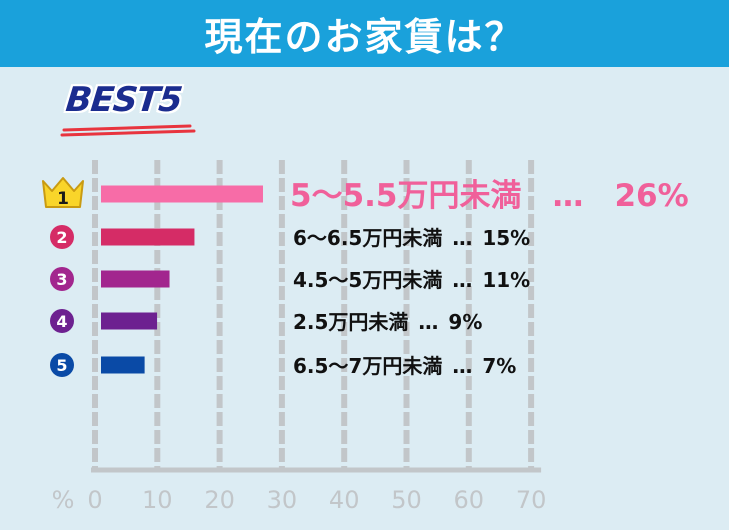 The image size is (729, 530). I want to click on category-label-2: 6〜6.5万円未満 … 15%, so click(411, 238).